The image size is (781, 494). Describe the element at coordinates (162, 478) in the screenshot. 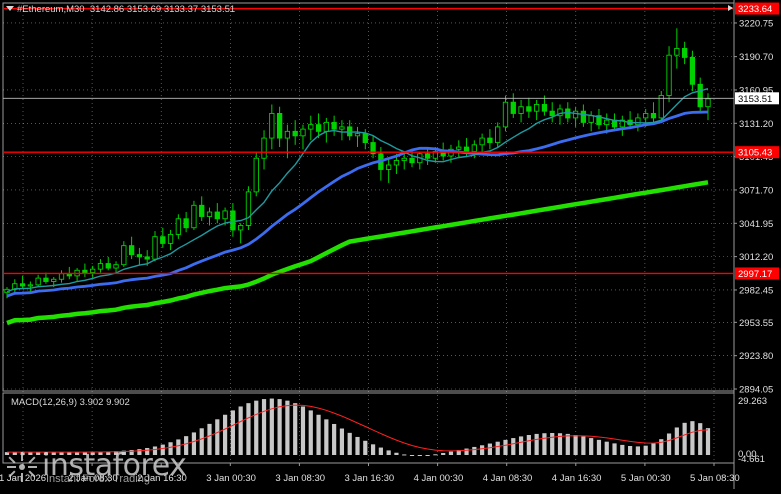

I see `x-tick-label: 2 Jan 16:30` at that location.